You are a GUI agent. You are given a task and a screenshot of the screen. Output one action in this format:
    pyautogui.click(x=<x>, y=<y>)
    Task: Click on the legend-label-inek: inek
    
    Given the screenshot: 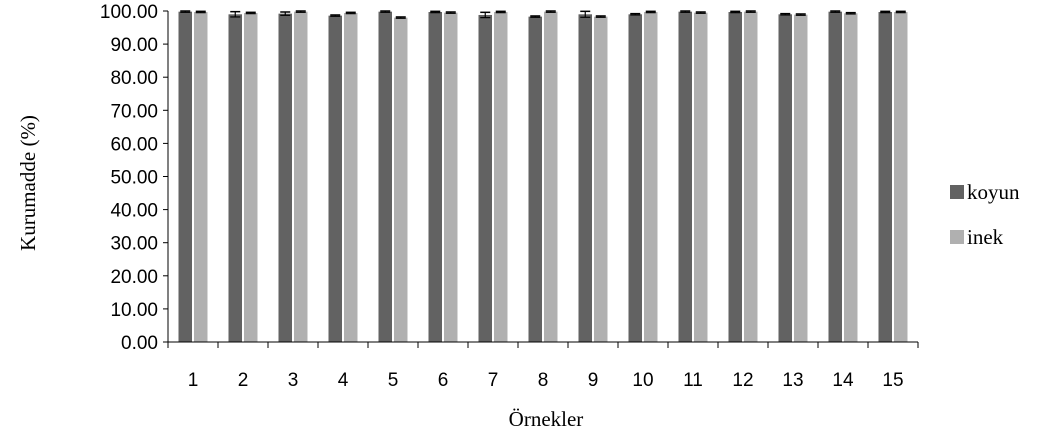 What is the action you would take?
    pyautogui.click(x=985, y=237)
    